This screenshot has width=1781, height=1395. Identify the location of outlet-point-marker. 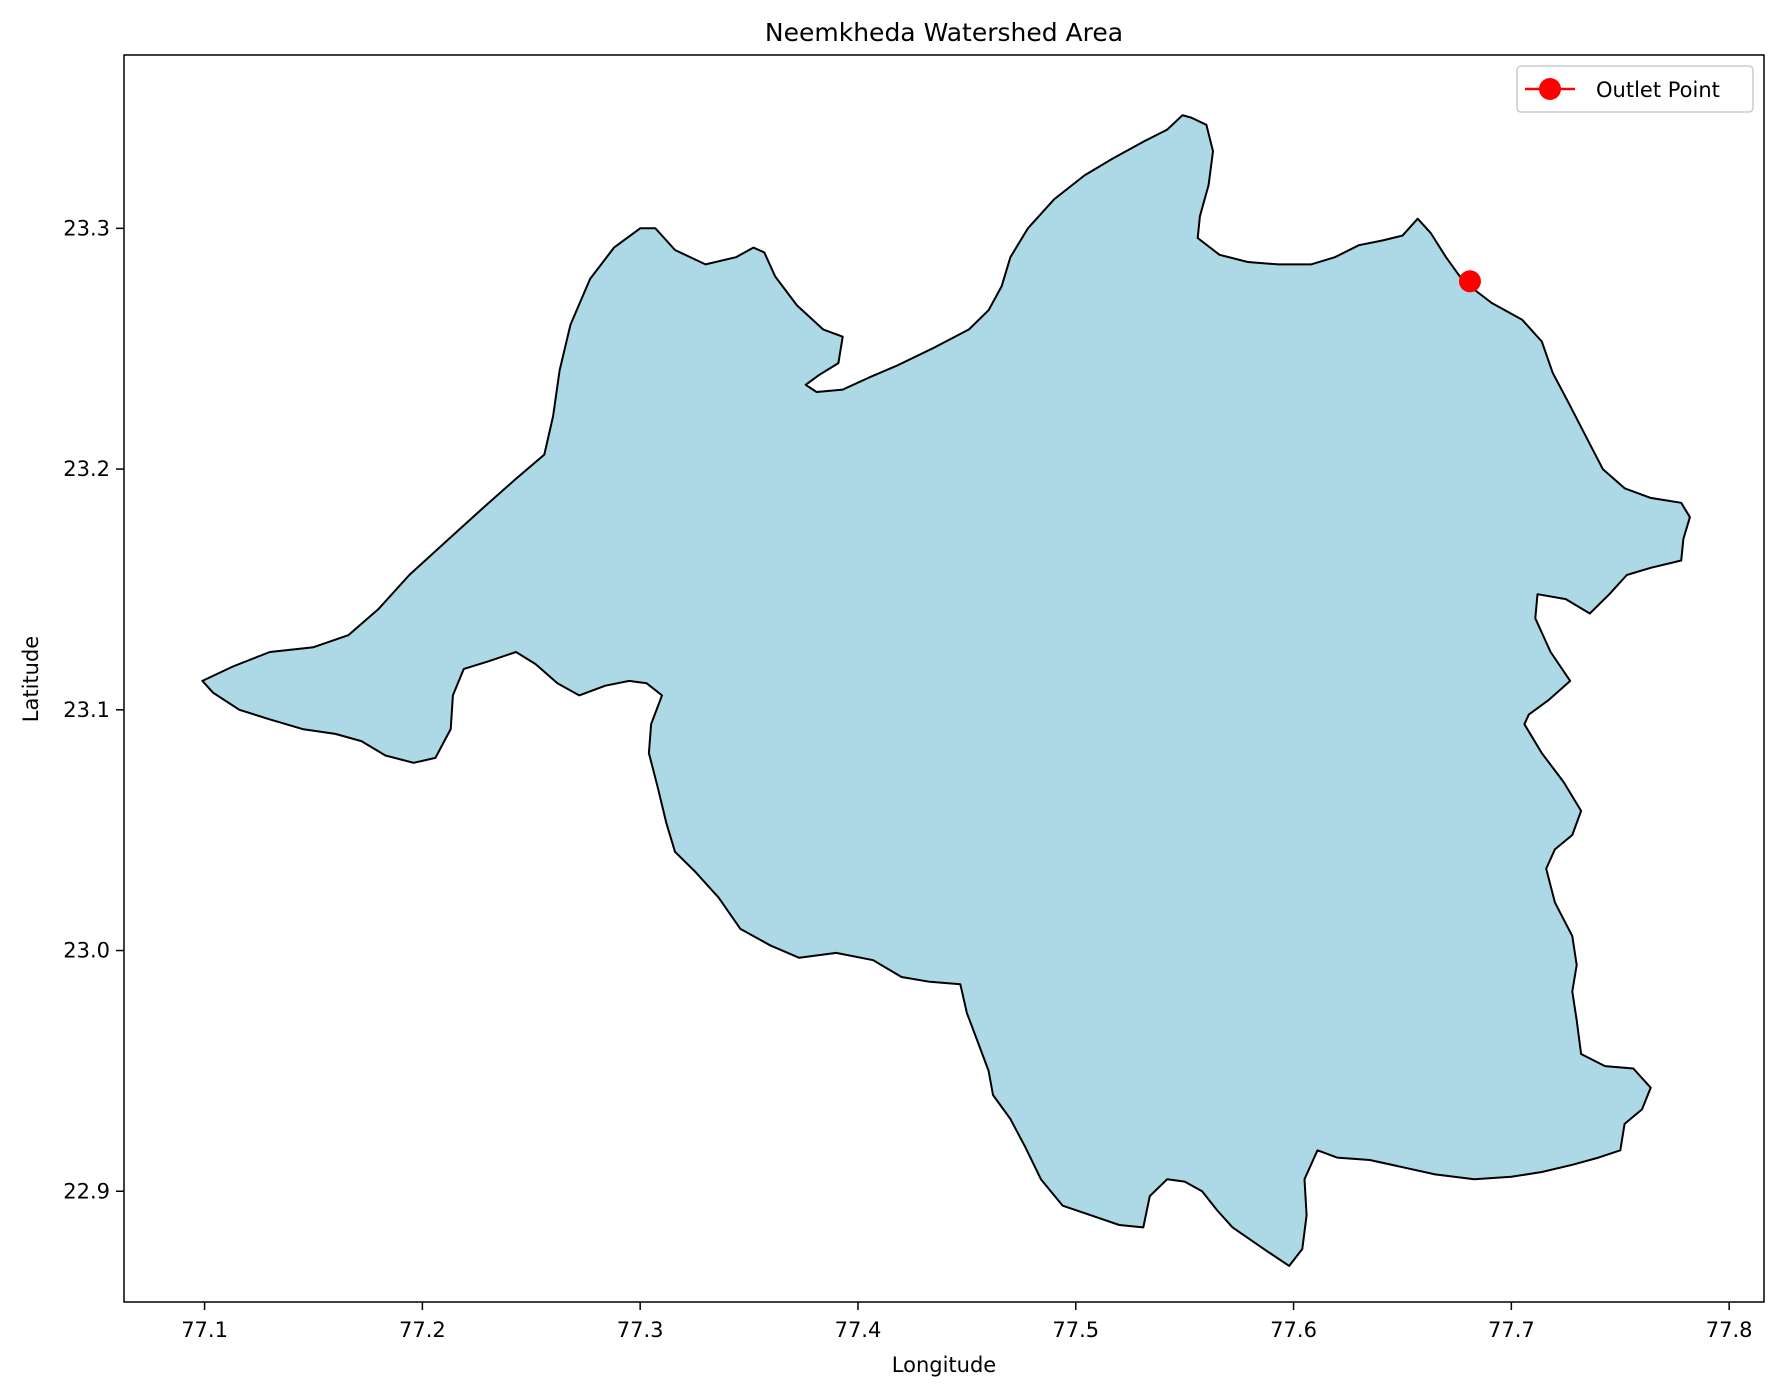
(1469, 281).